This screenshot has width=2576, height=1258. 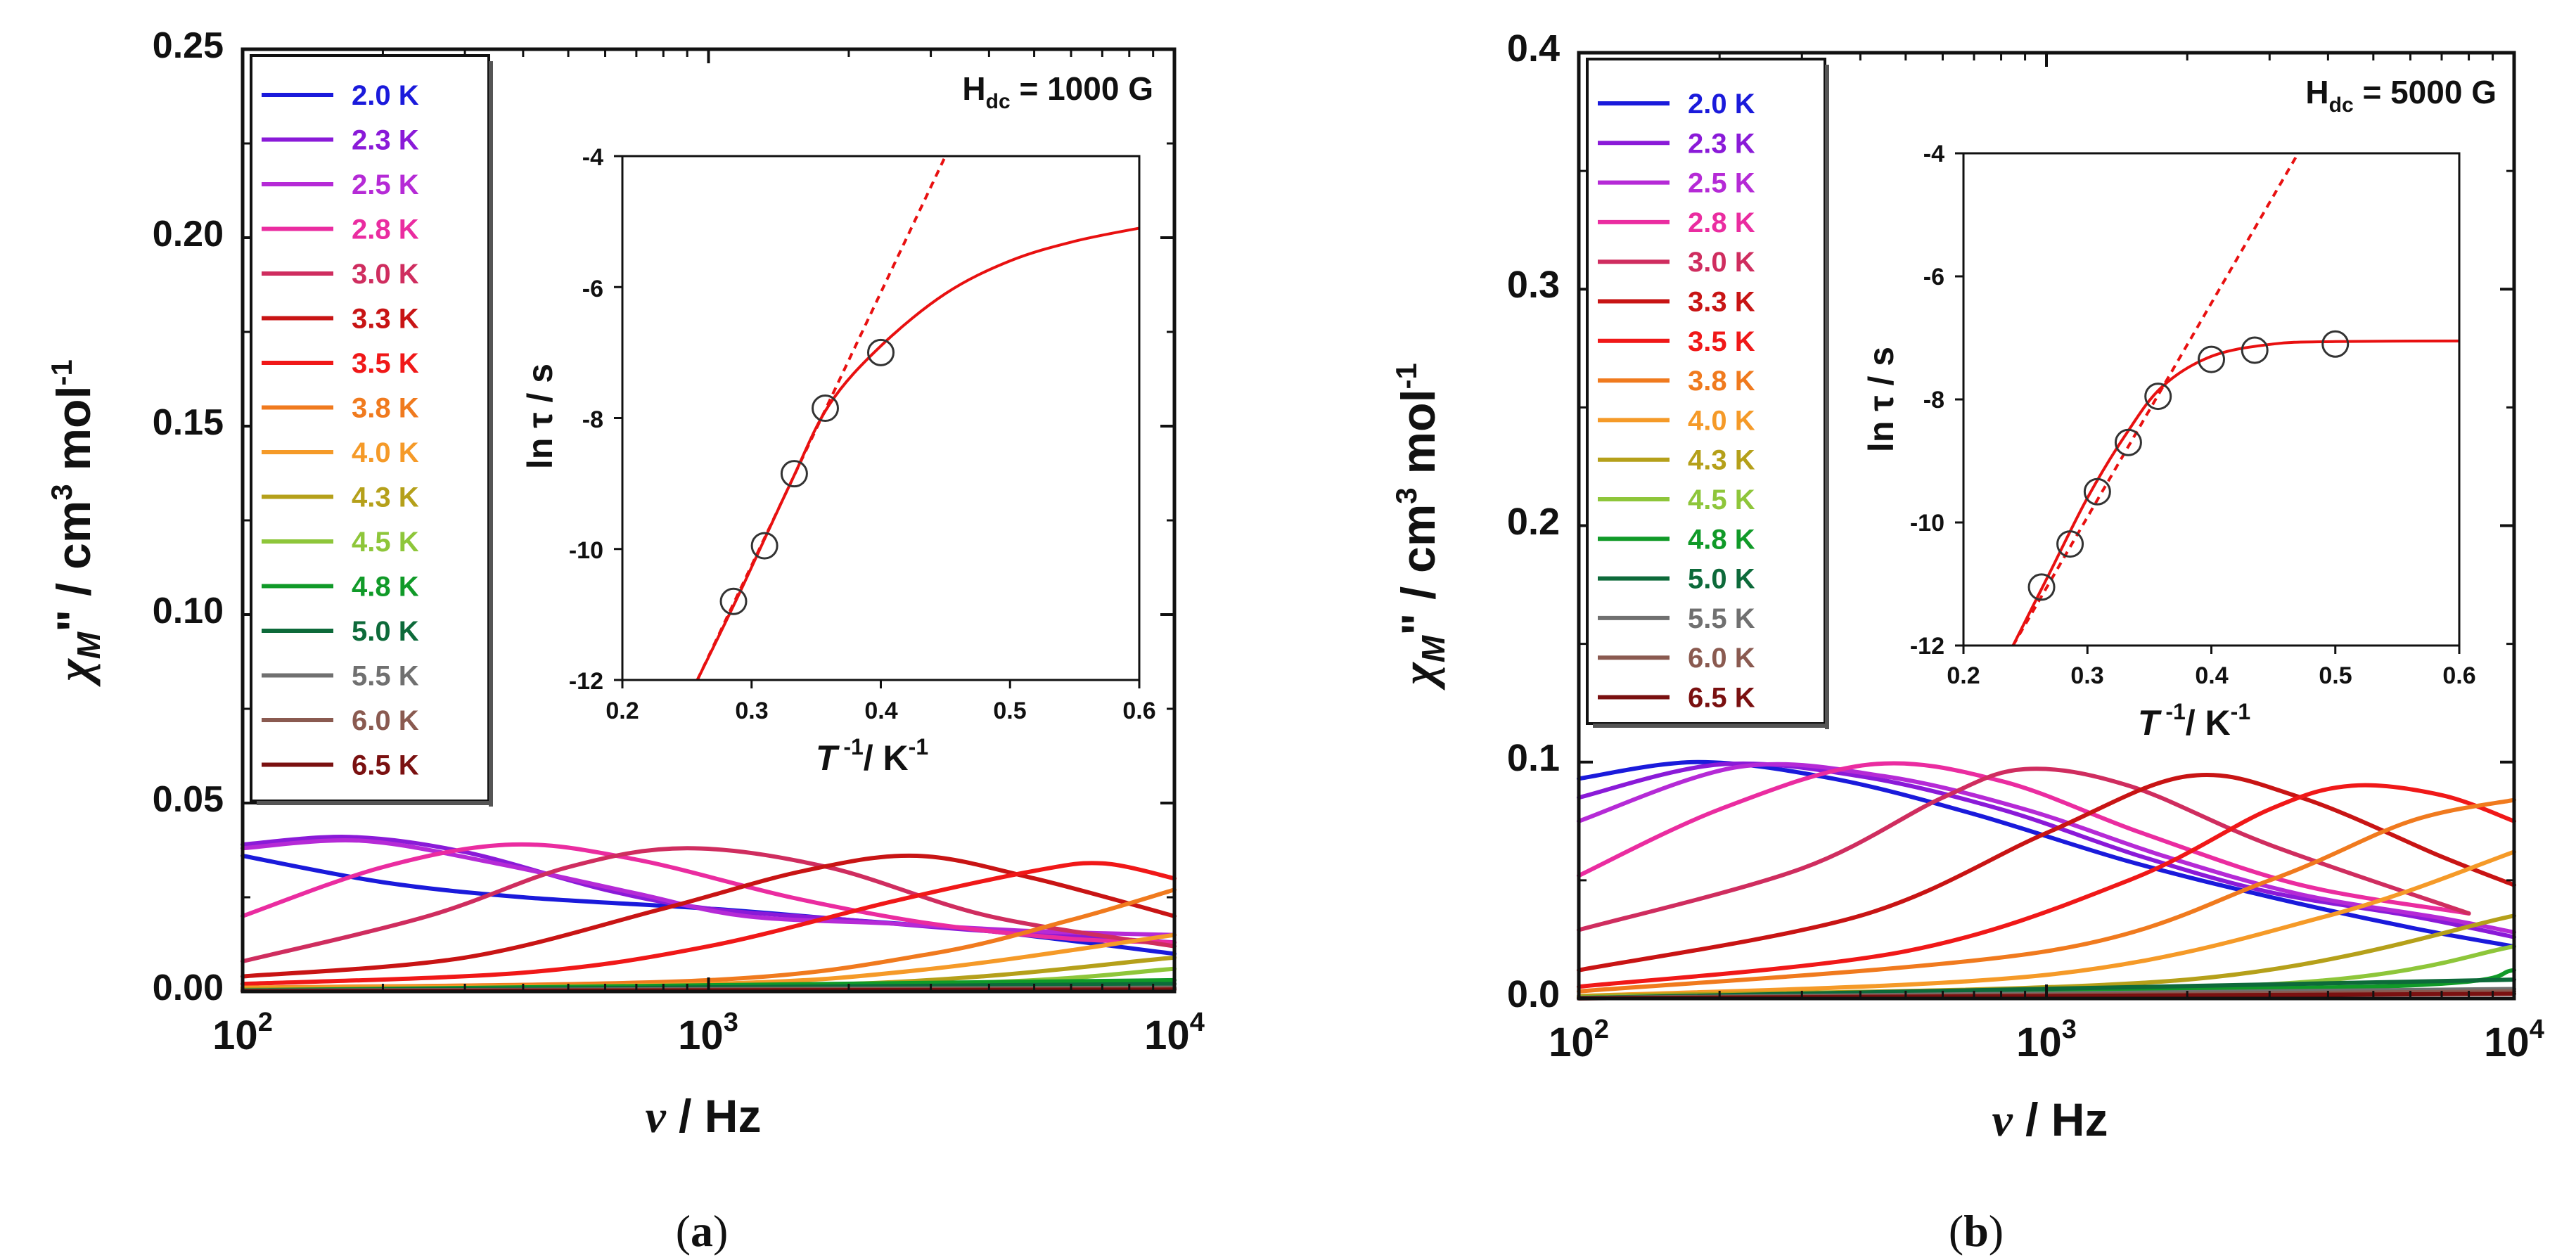 I want to click on panel-a-inset-ytick-label: -4, so click(x=592, y=157).